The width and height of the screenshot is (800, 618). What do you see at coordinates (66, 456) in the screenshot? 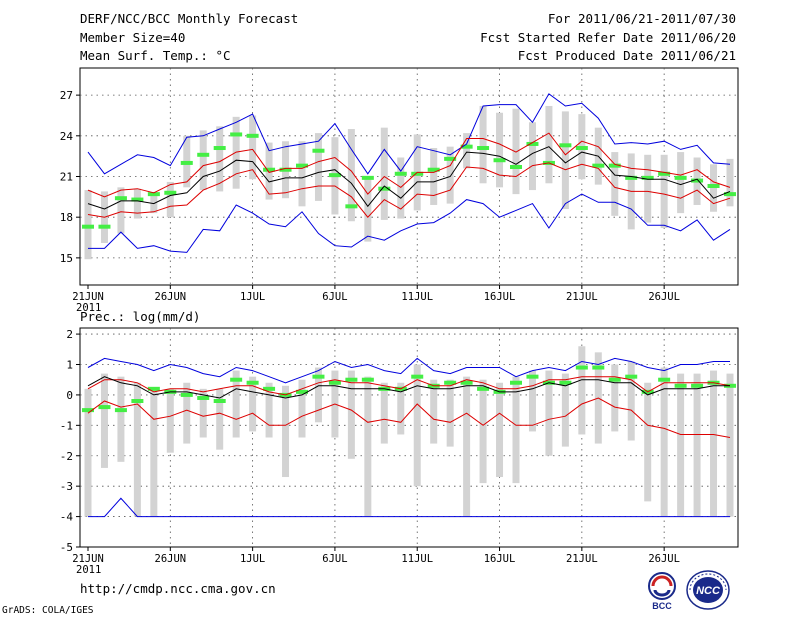
I see `y-tick-label: -2` at bounding box center [66, 456].